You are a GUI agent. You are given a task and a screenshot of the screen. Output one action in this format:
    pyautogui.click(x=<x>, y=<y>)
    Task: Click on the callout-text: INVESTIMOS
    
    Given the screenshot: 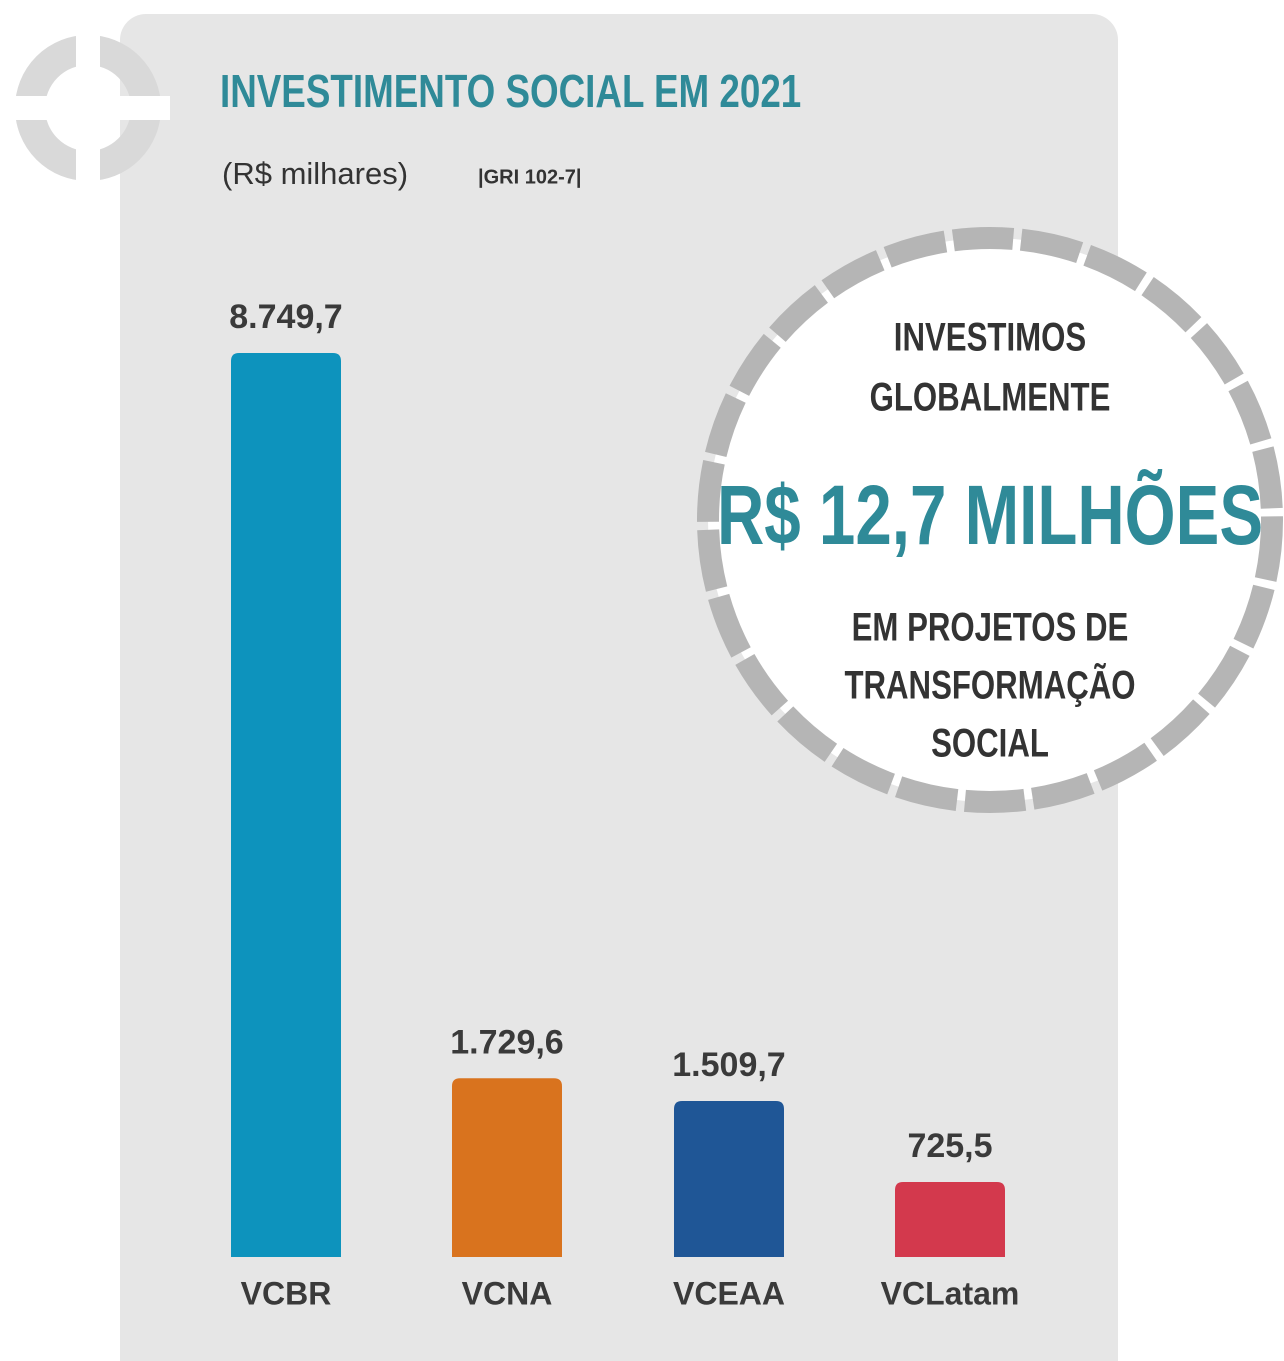 What is the action you would take?
    pyautogui.click(x=990, y=337)
    